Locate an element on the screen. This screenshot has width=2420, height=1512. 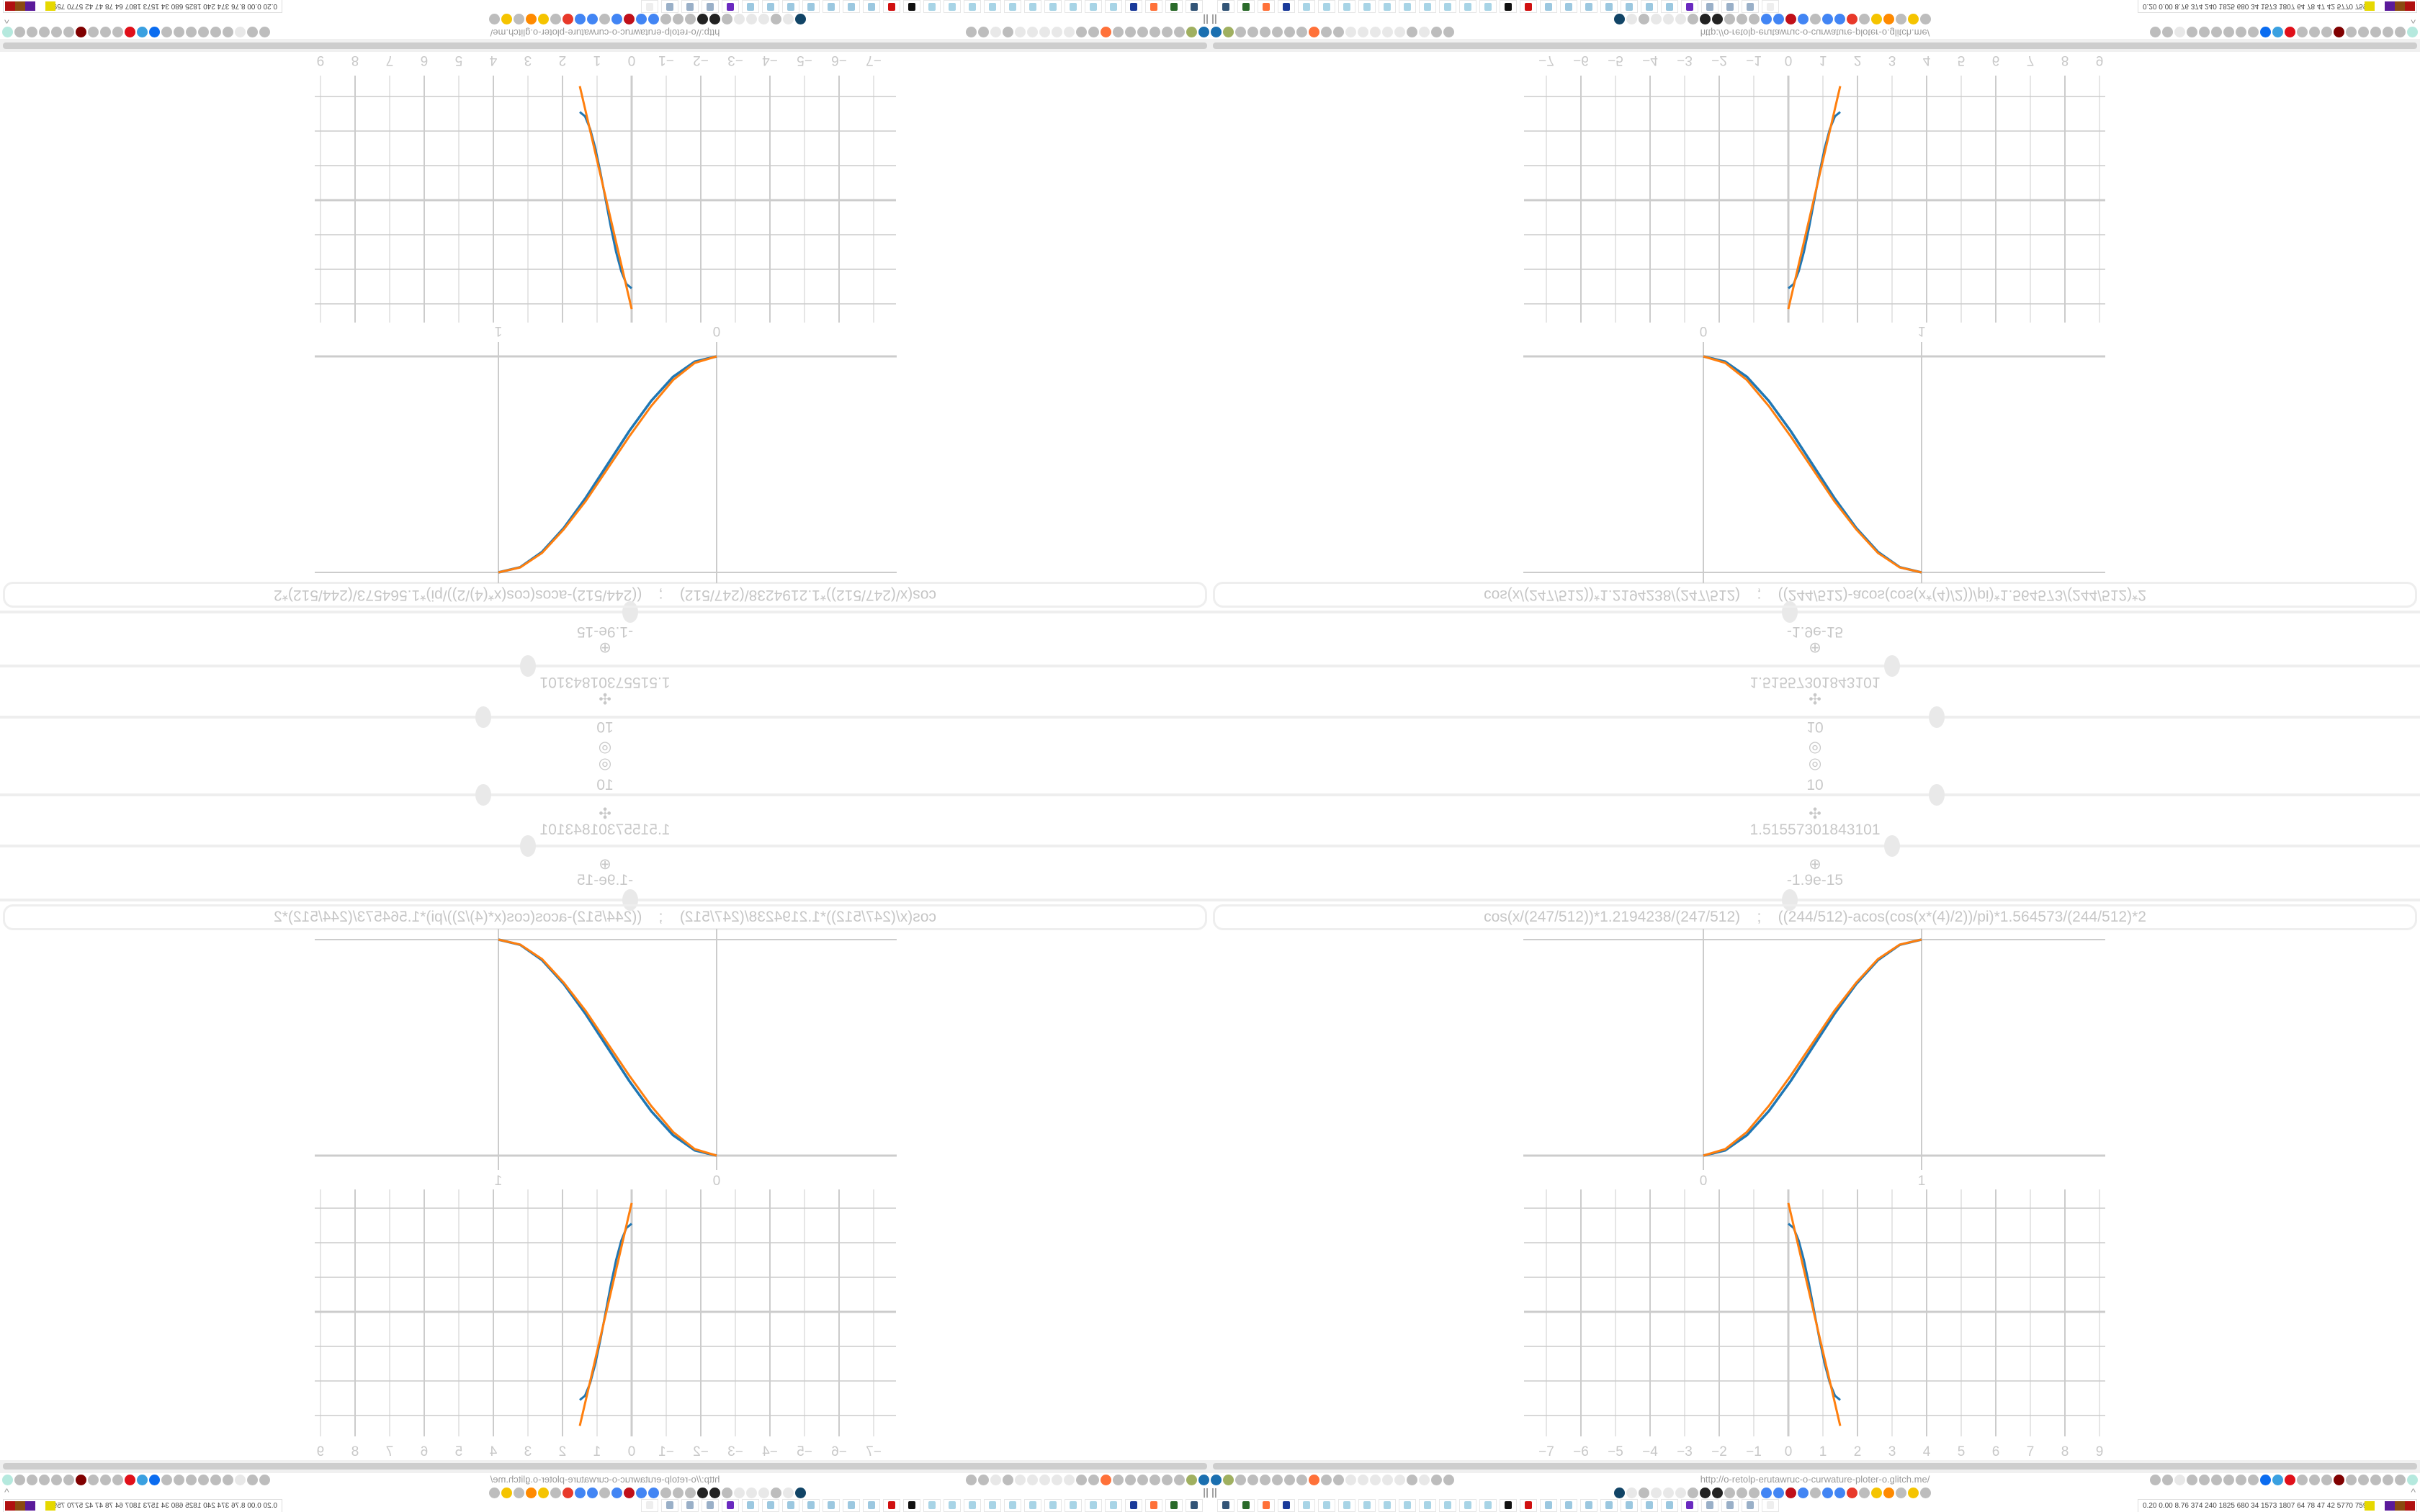
inkscape-app is located at coordinates (1508, 1505).